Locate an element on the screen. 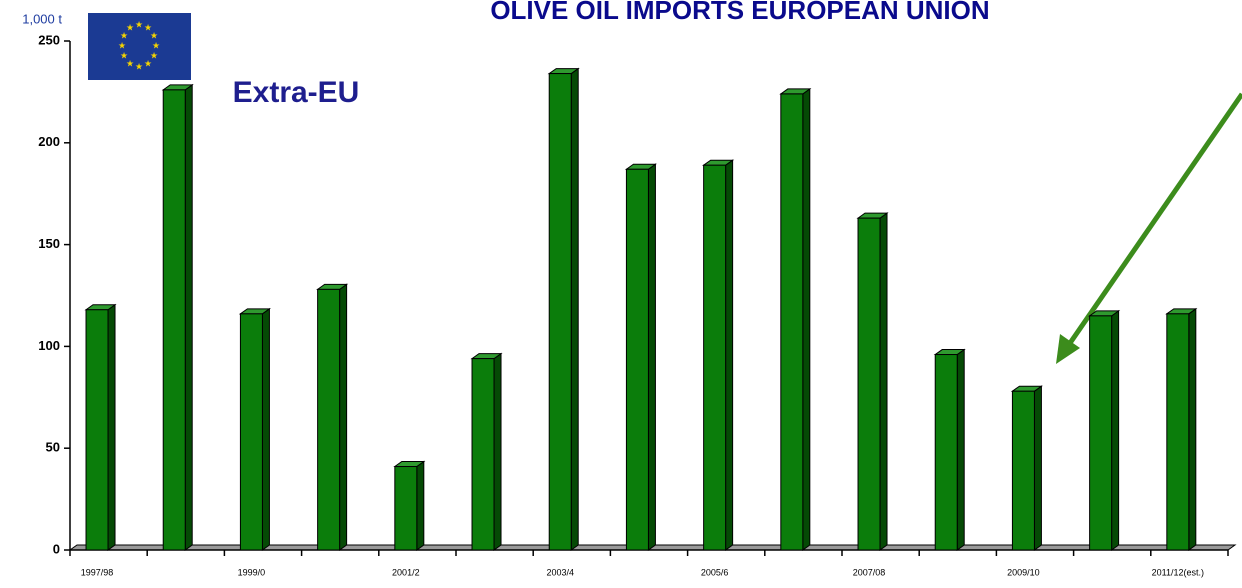 Image resolution: width=1242 pixels, height=588 pixels. y-tick-label: 100 is located at coordinates (49, 345).